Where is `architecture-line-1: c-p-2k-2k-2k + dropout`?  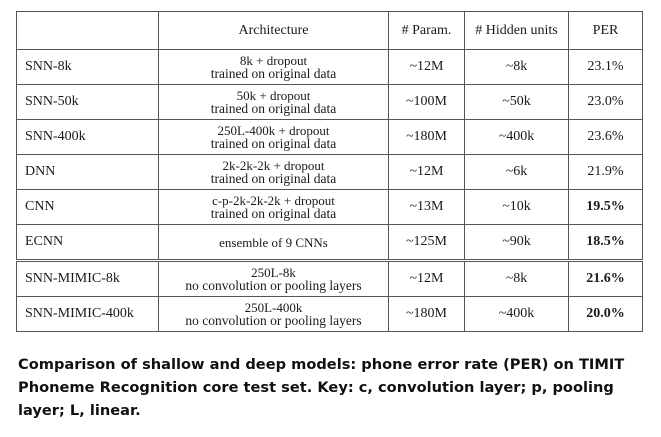
architecture-line-1: c-p-2k-2k-2k + dropout is located at coordinates (273, 200).